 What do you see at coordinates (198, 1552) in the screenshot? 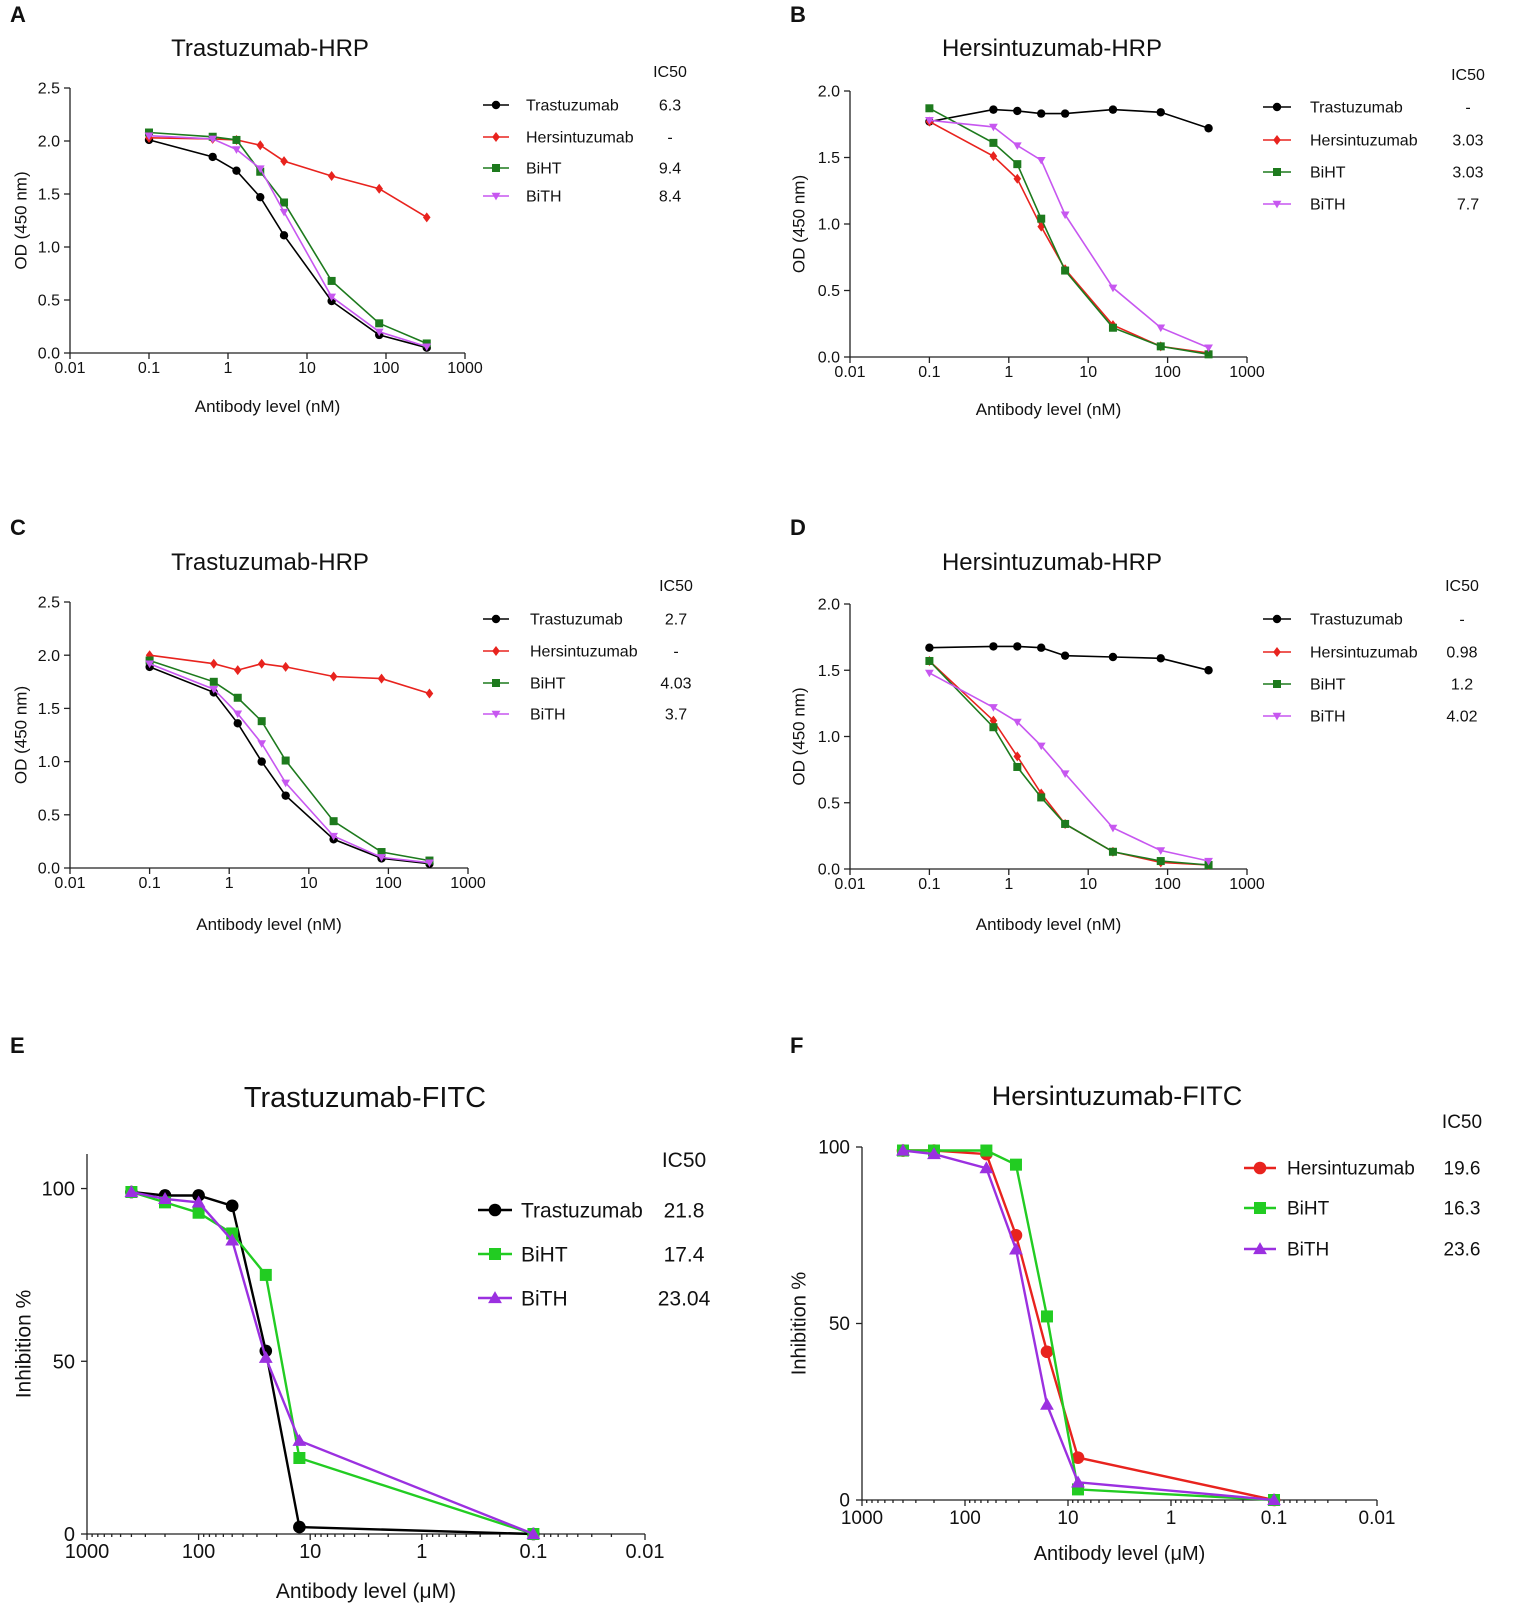
I see `x-tick-label: 100` at bounding box center [198, 1552].